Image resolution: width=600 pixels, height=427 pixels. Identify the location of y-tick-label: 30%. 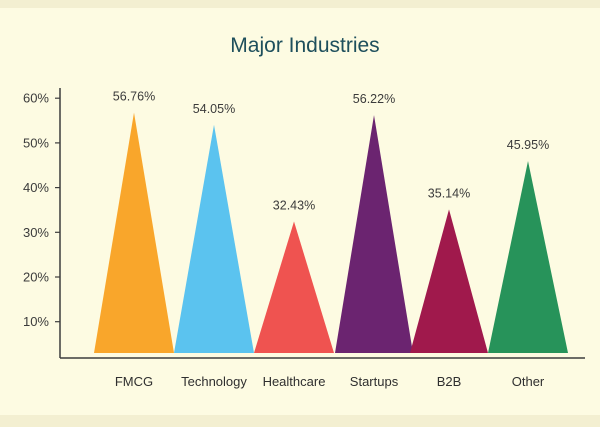
(36, 232).